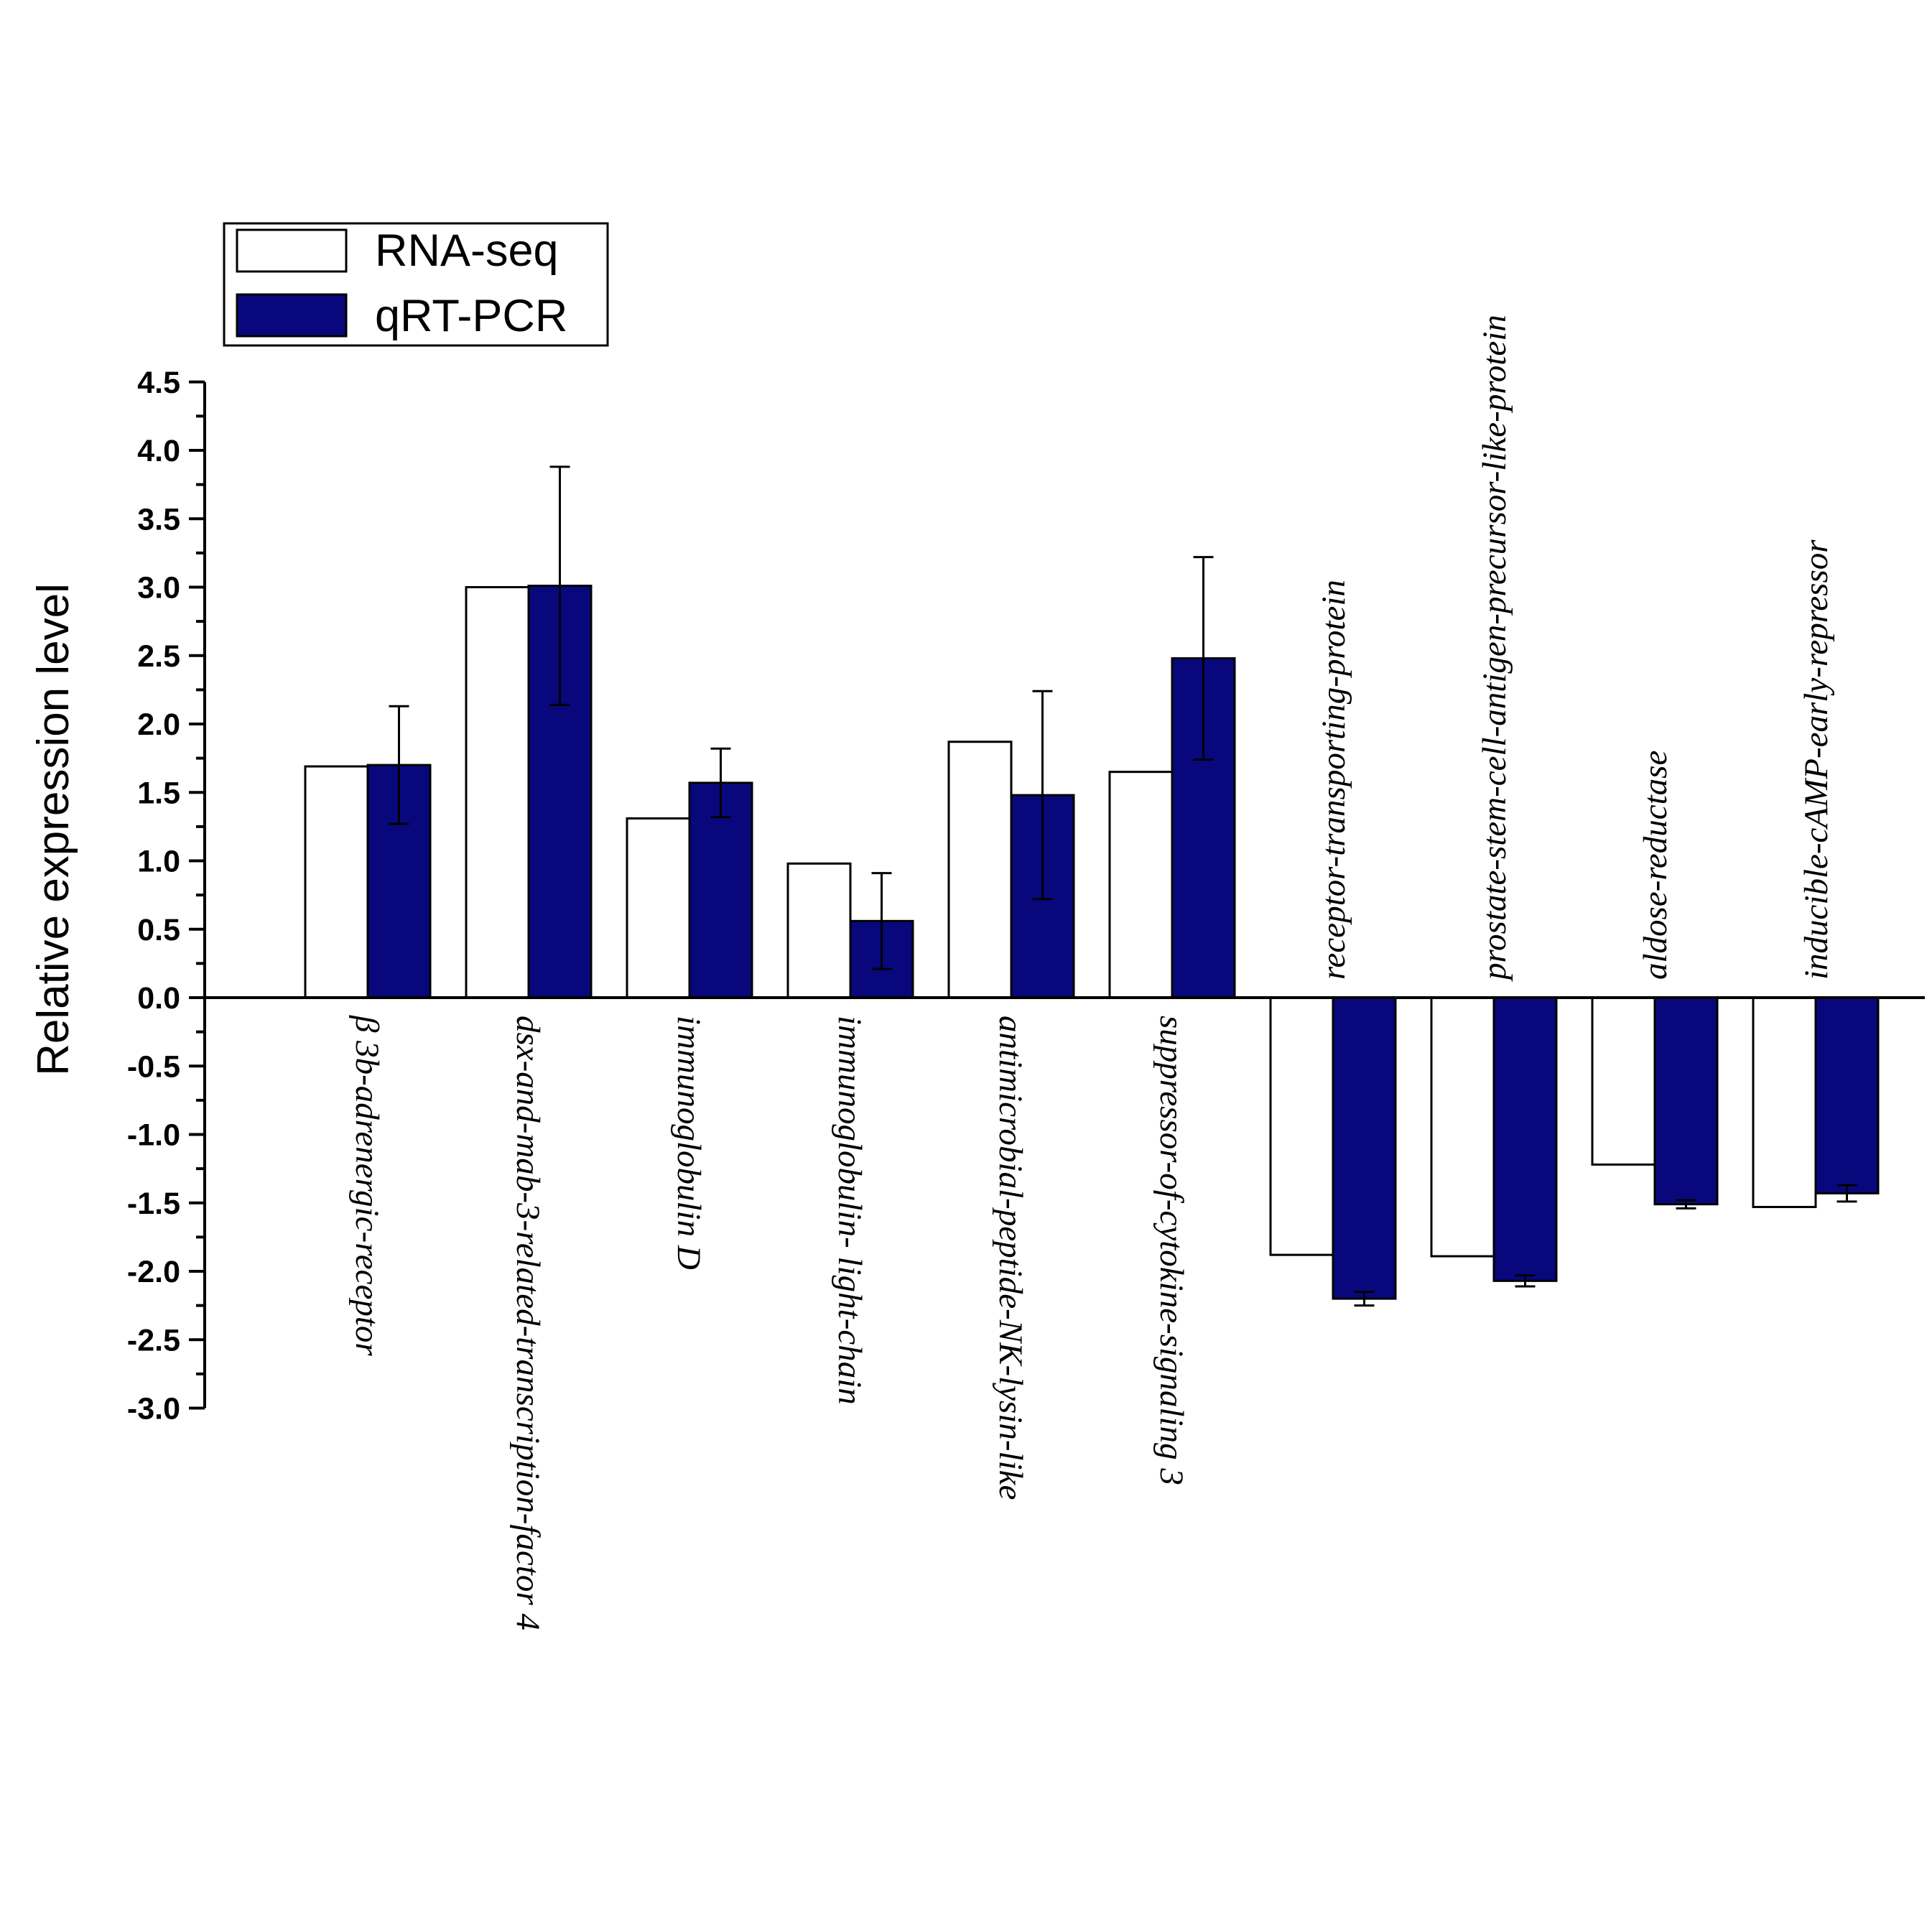 This screenshot has width=1932, height=1917. What do you see at coordinates (1333, 780) in the screenshot?
I see `category-label-6: receptor-transporting-protein` at bounding box center [1333, 780].